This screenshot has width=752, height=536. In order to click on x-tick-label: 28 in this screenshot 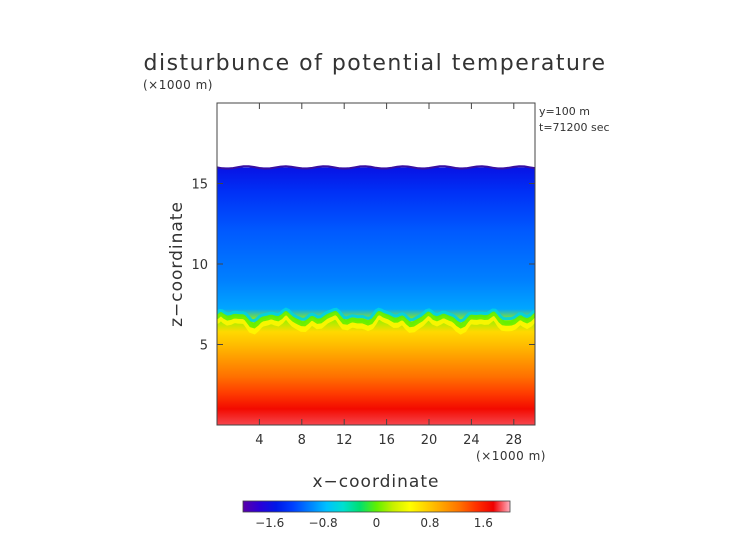, I will do `click(514, 440)`.